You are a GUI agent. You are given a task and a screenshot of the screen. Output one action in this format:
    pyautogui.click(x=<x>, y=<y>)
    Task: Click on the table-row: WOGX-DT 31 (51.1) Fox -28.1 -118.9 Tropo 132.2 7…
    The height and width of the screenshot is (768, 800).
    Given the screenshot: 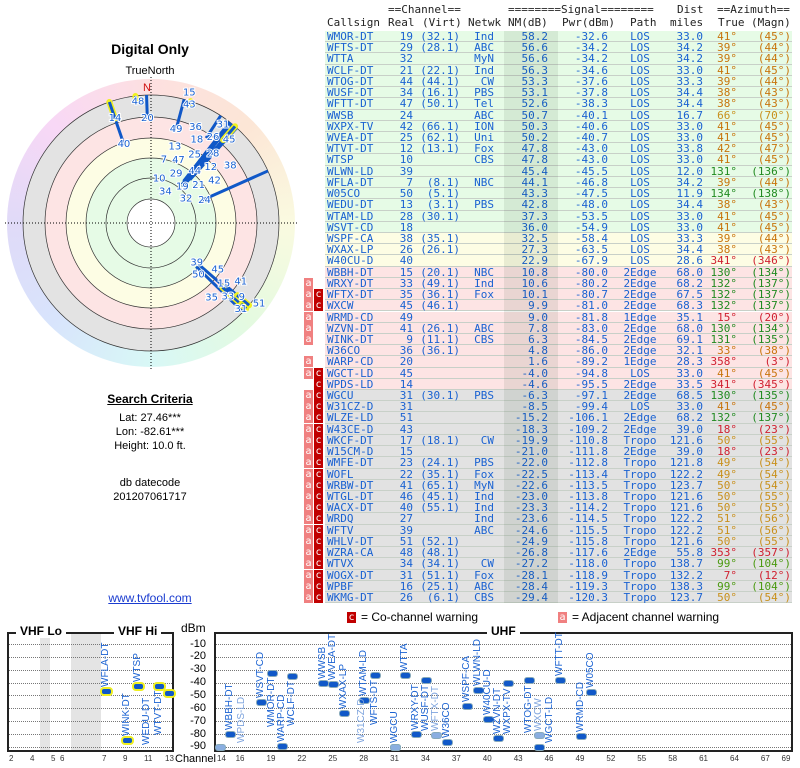 What is the action you would take?
    pyautogui.click(x=558, y=575)
    